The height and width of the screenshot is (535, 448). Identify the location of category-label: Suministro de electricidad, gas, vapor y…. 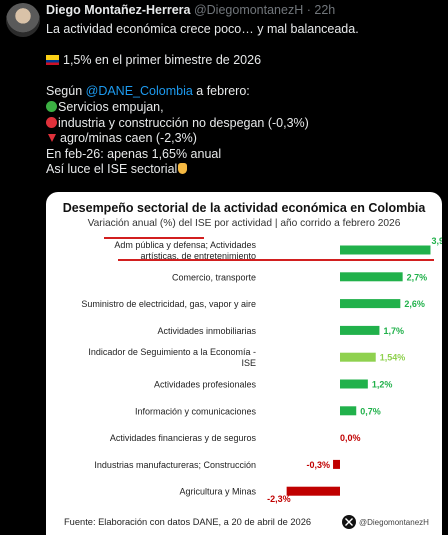
(168, 304).